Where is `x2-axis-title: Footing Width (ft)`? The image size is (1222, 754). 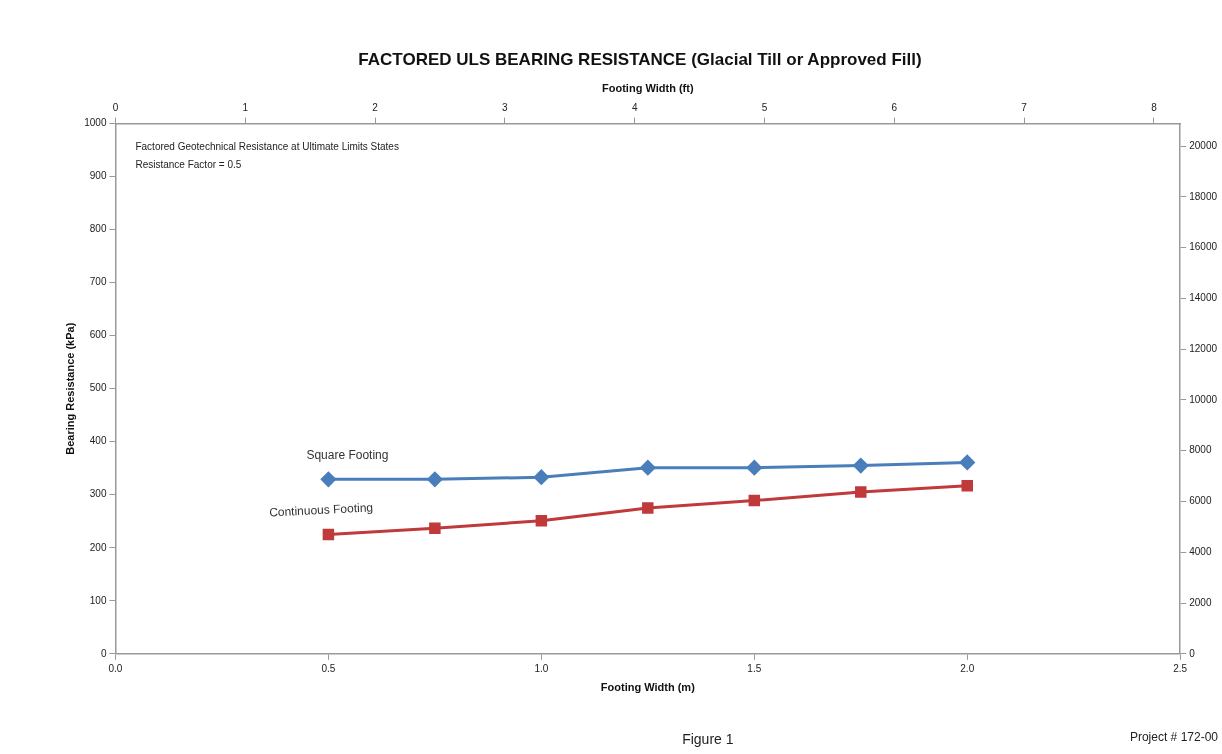
x2-axis-title: Footing Width (ft) is located at coordinates (648, 88).